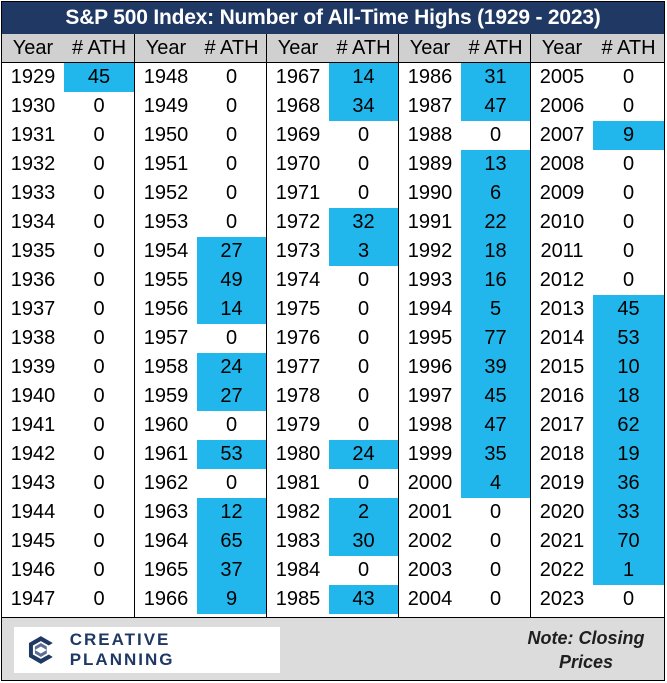 This screenshot has width=667, height=683. What do you see at coordinates (464, 164) in the screenshot?
I see `table-row: 1989 13` at bounding box center [464, 164].